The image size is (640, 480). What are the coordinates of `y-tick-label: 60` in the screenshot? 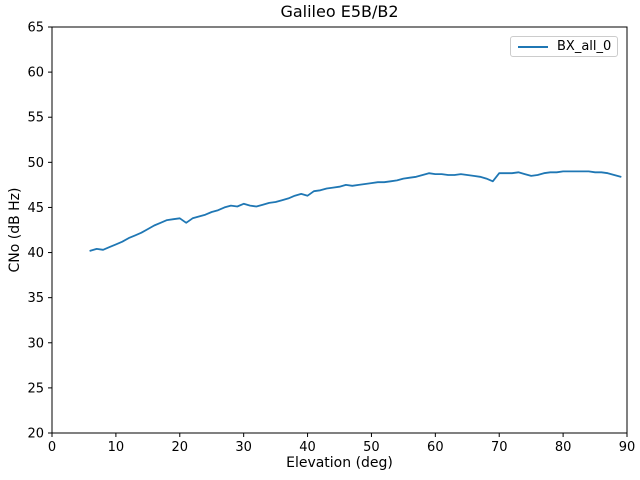 It's located at (35, 73).